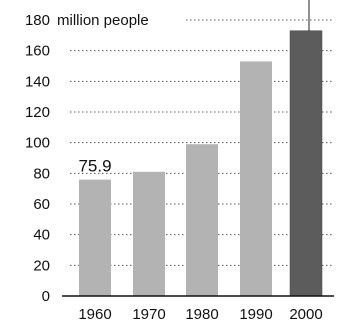  I want to click on y-unit-label: million people, so click(103, 20).